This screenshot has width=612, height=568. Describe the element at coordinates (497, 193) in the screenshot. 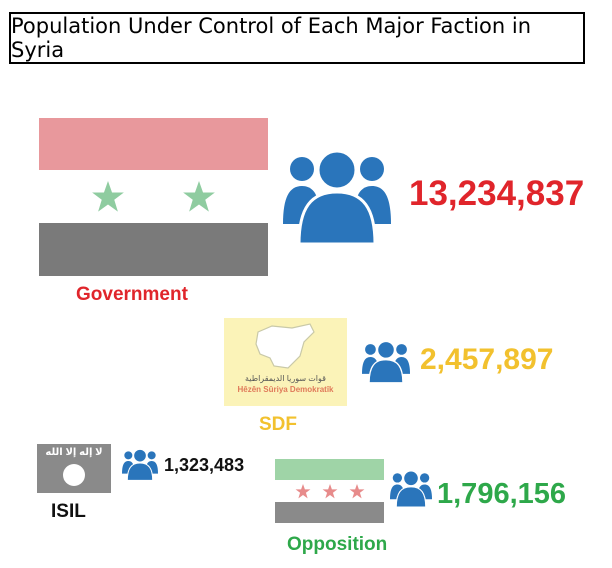

I see `government-population: 13,234,837` at that location.